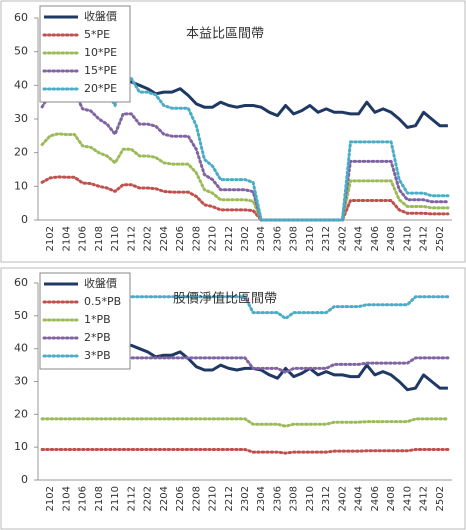  I want to click on chart-title: 股價淨值比區間帶, so click(225, 299).